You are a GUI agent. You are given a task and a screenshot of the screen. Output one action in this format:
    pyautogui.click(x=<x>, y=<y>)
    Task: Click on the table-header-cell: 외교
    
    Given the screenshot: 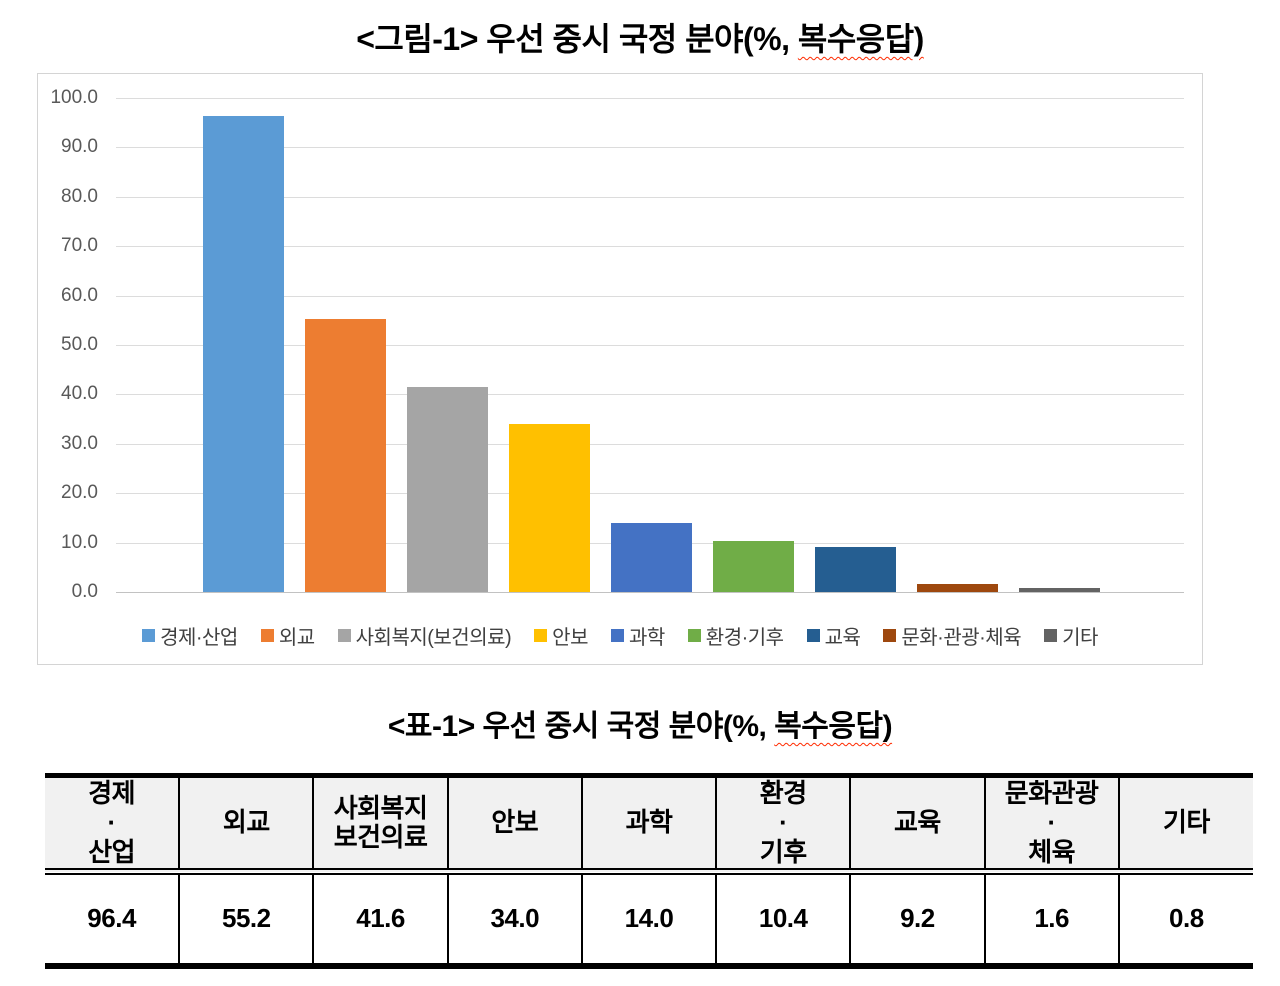 What is the action you would take?
    pyautogui.click(x=246, y=825)
    